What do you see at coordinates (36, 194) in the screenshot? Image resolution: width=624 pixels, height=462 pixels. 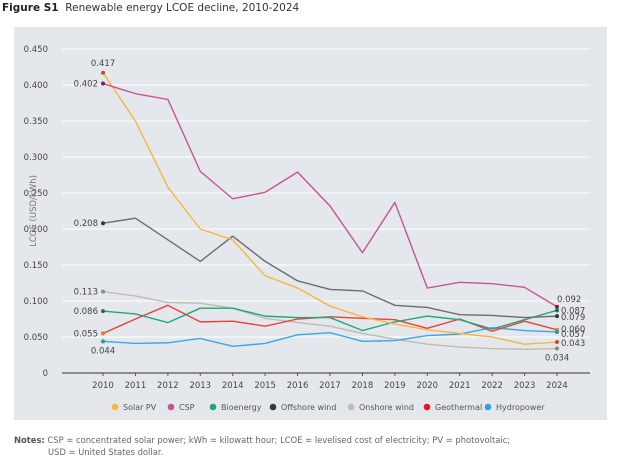 I see `y-tick-label: 0.250` at bounding box center [36, 194].